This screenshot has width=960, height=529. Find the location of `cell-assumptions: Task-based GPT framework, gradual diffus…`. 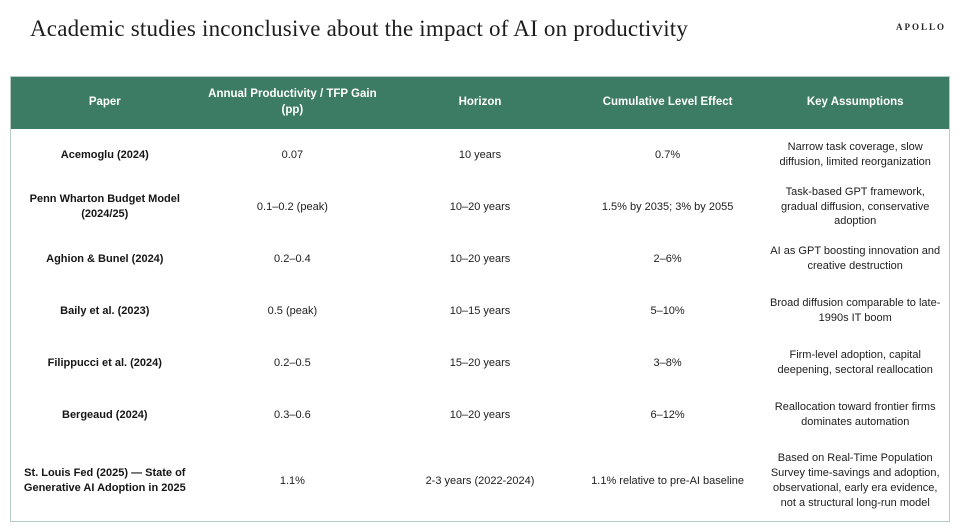

cell-assumptions: Task-based GPT framework, gradual diffus… is located at coordinates (855, 206).